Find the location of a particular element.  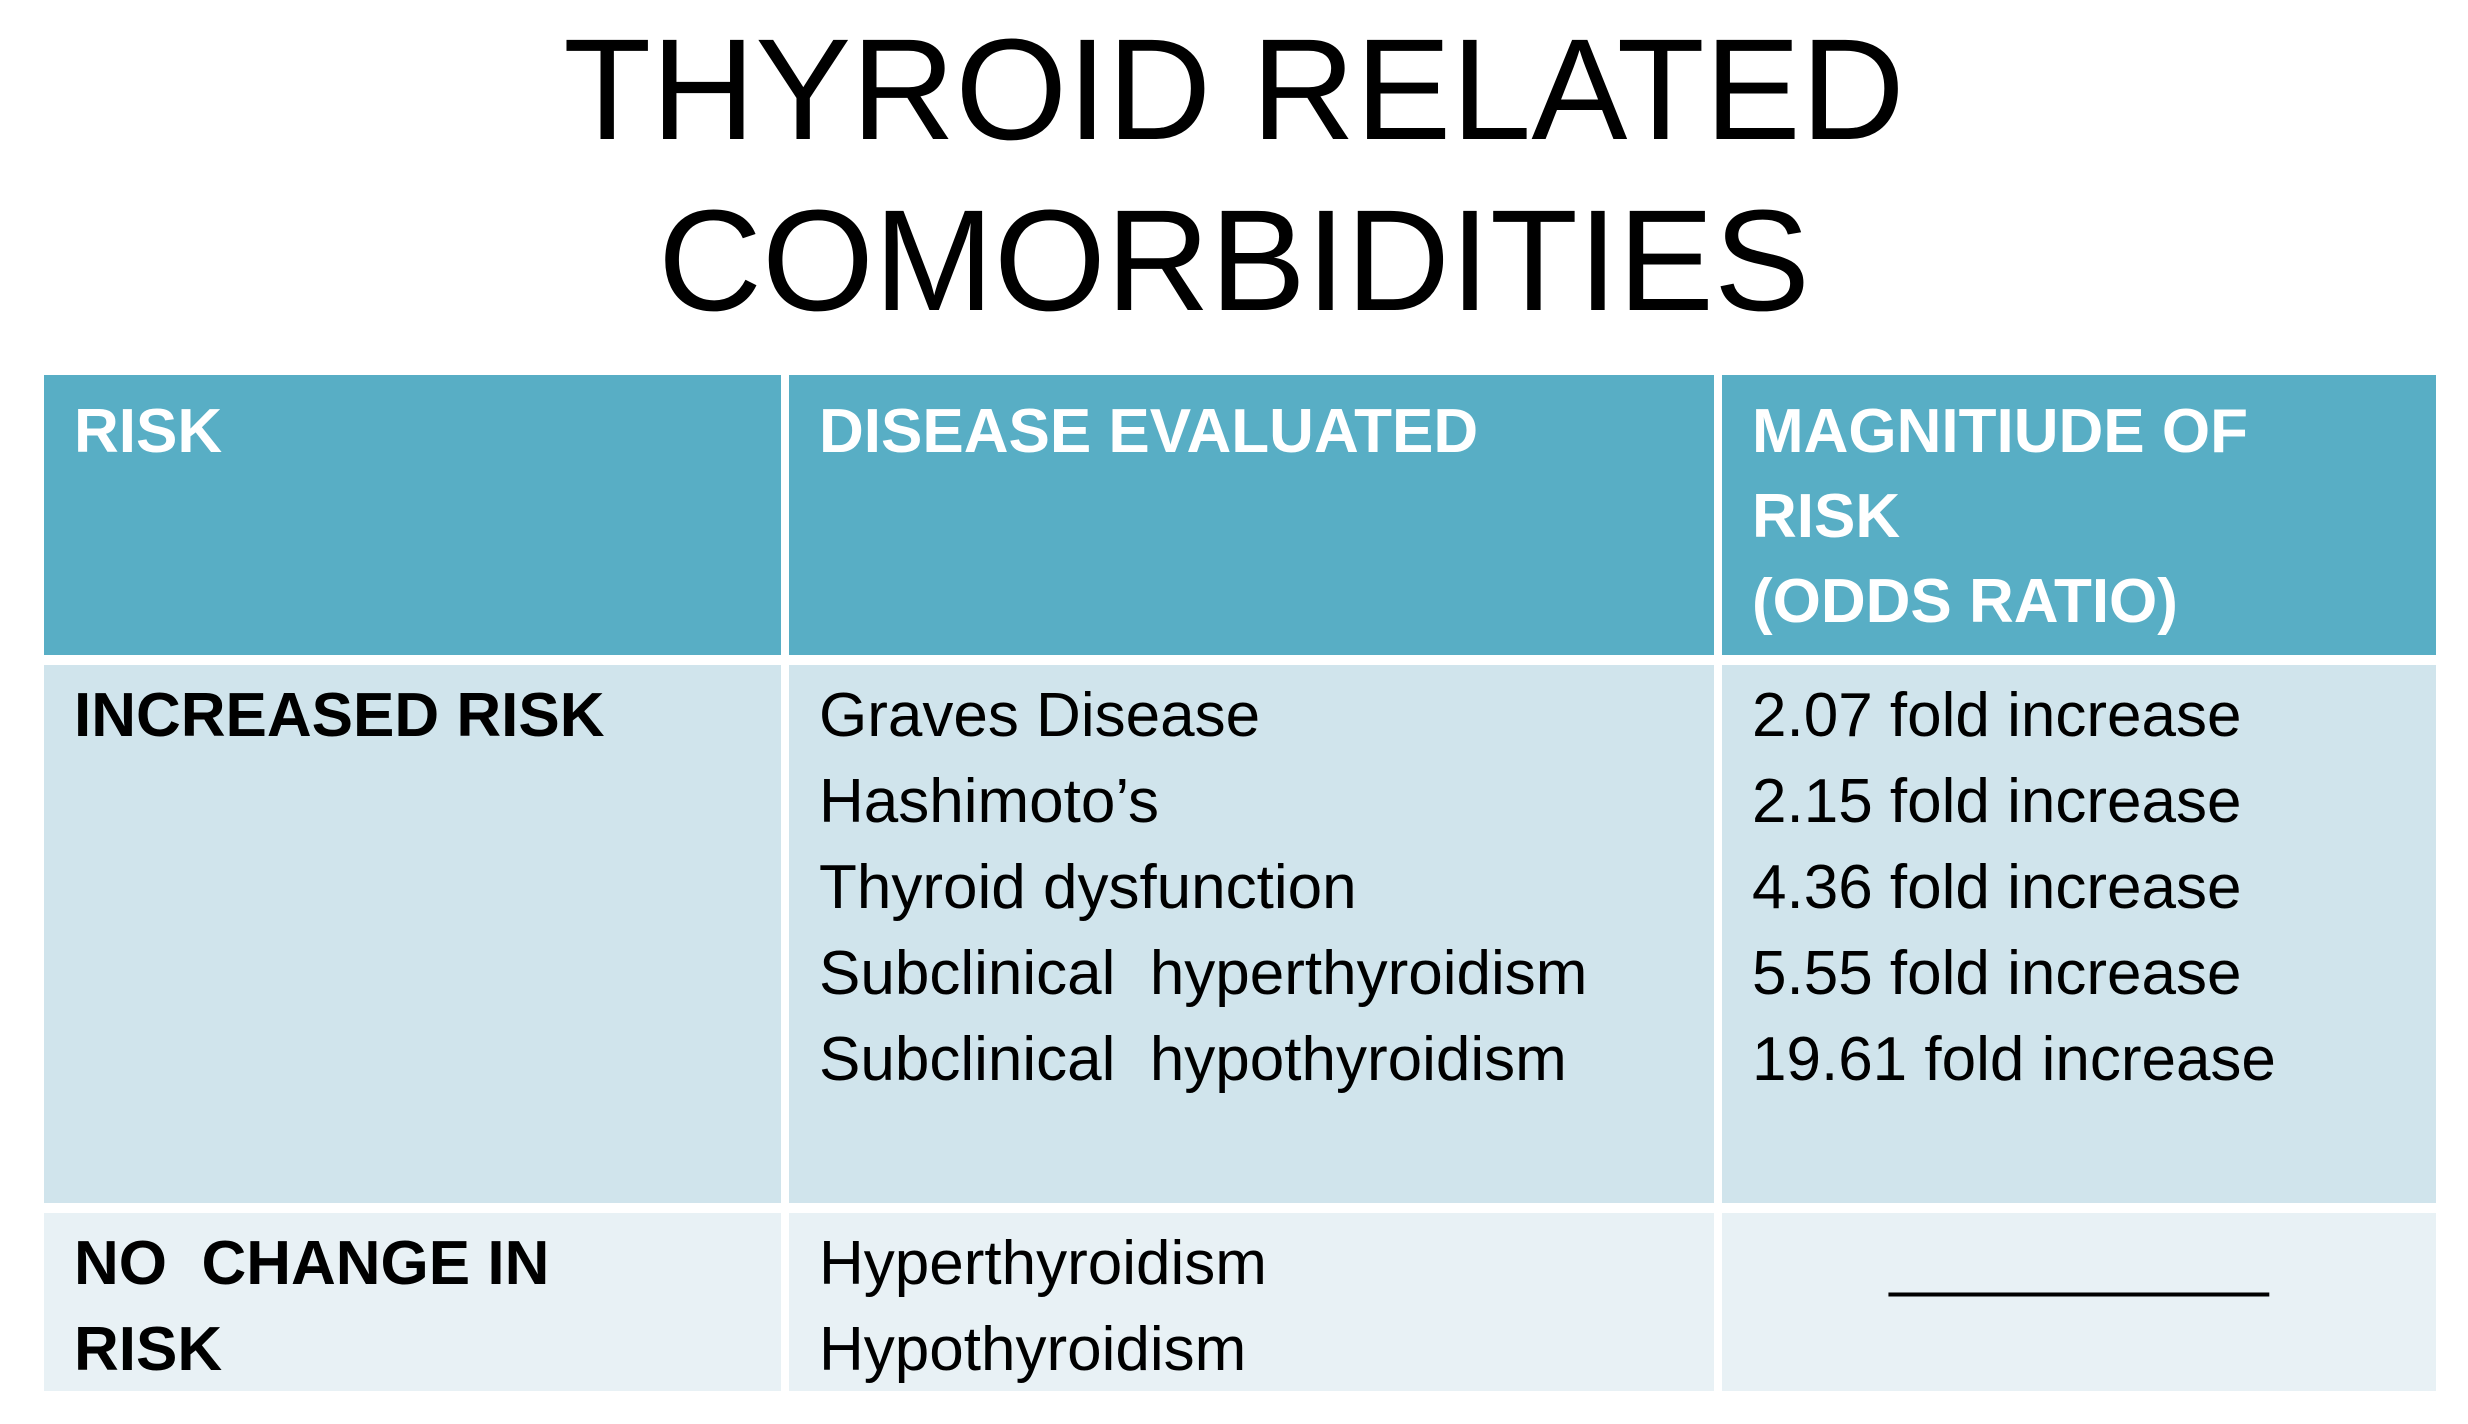

risk-label-line: RISK is located at coordinates (148, 1349).